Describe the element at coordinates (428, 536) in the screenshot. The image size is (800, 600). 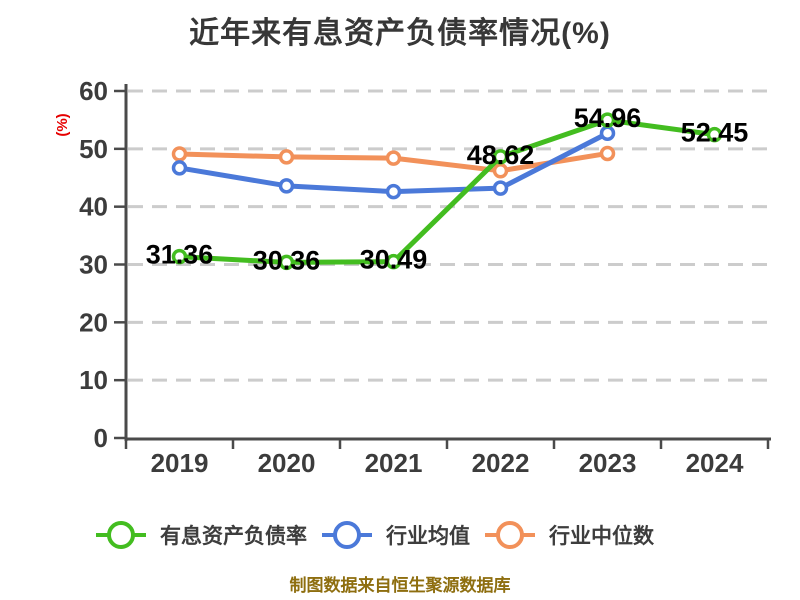
I see `legend-label: 行业均值` at that location.